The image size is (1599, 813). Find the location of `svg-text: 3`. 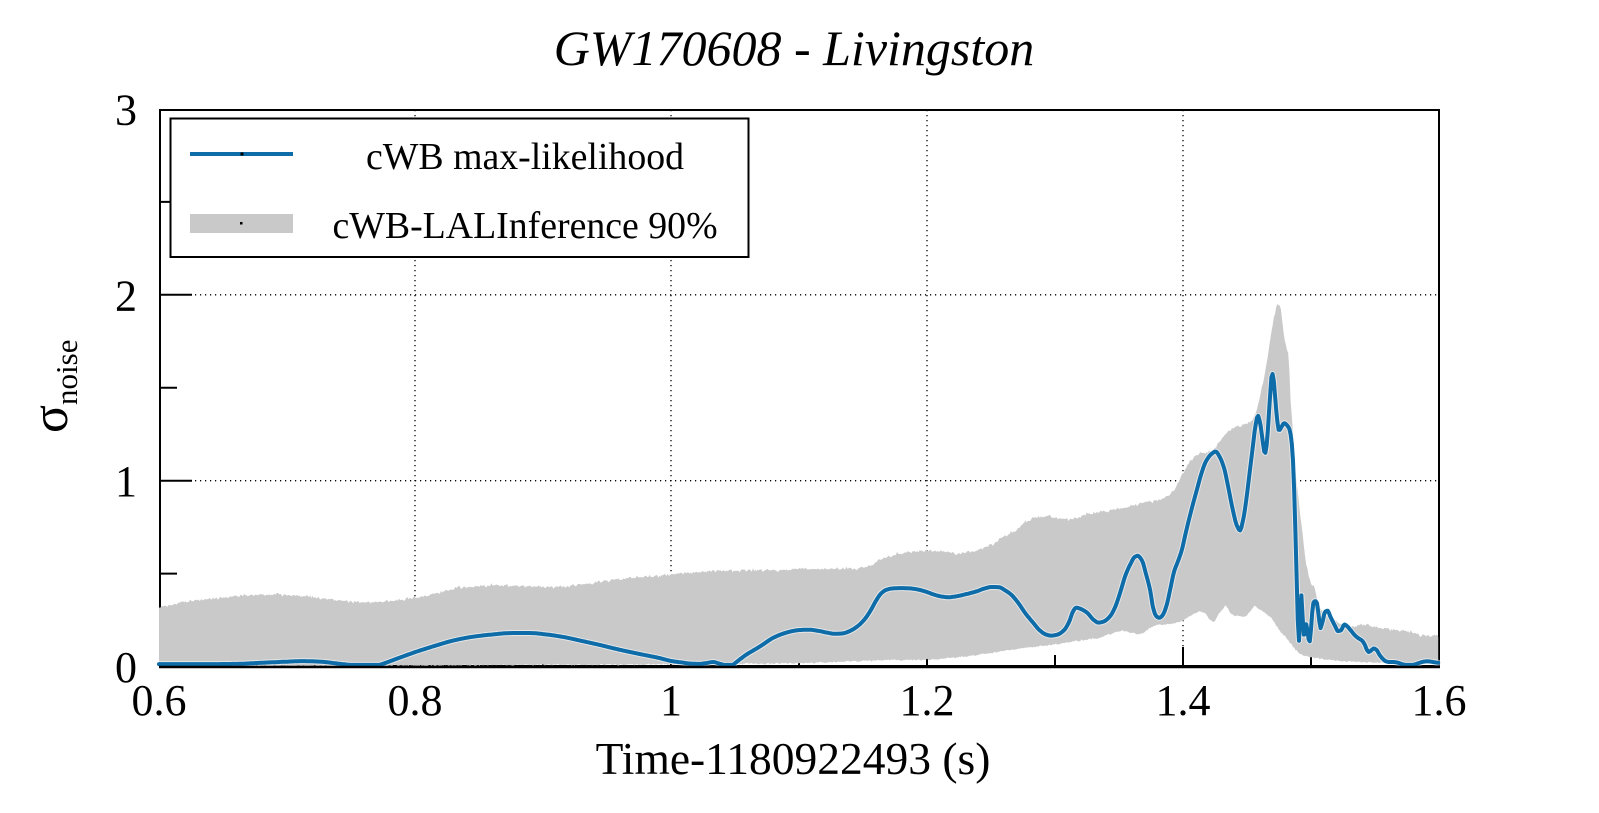

svg-text: 3 is located at coordinates (126, 110).